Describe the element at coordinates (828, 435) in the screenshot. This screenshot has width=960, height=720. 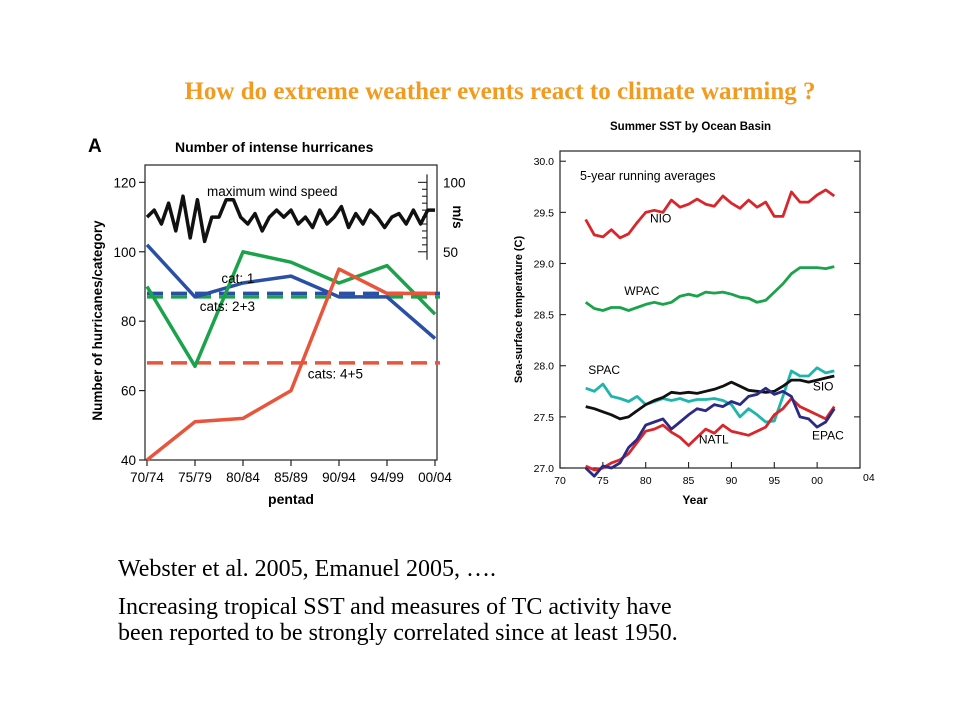
I see `series-label-epac: EPAC` at that location.